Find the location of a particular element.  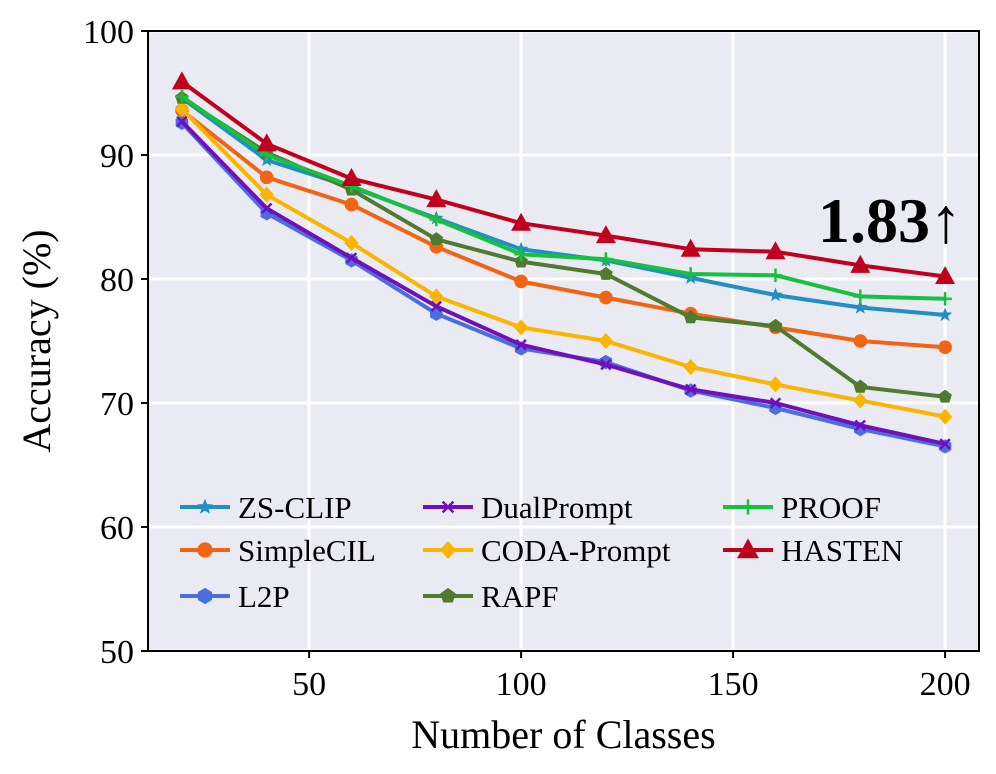

legend-item-simplecil: SimpleCIL is located at coordinates (278, 550).